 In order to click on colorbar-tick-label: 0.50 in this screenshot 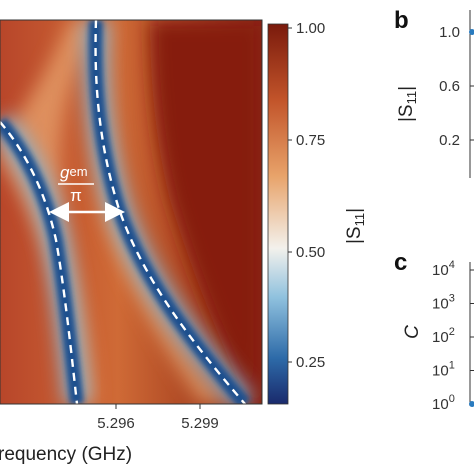, I will do `click(310, 252)`.